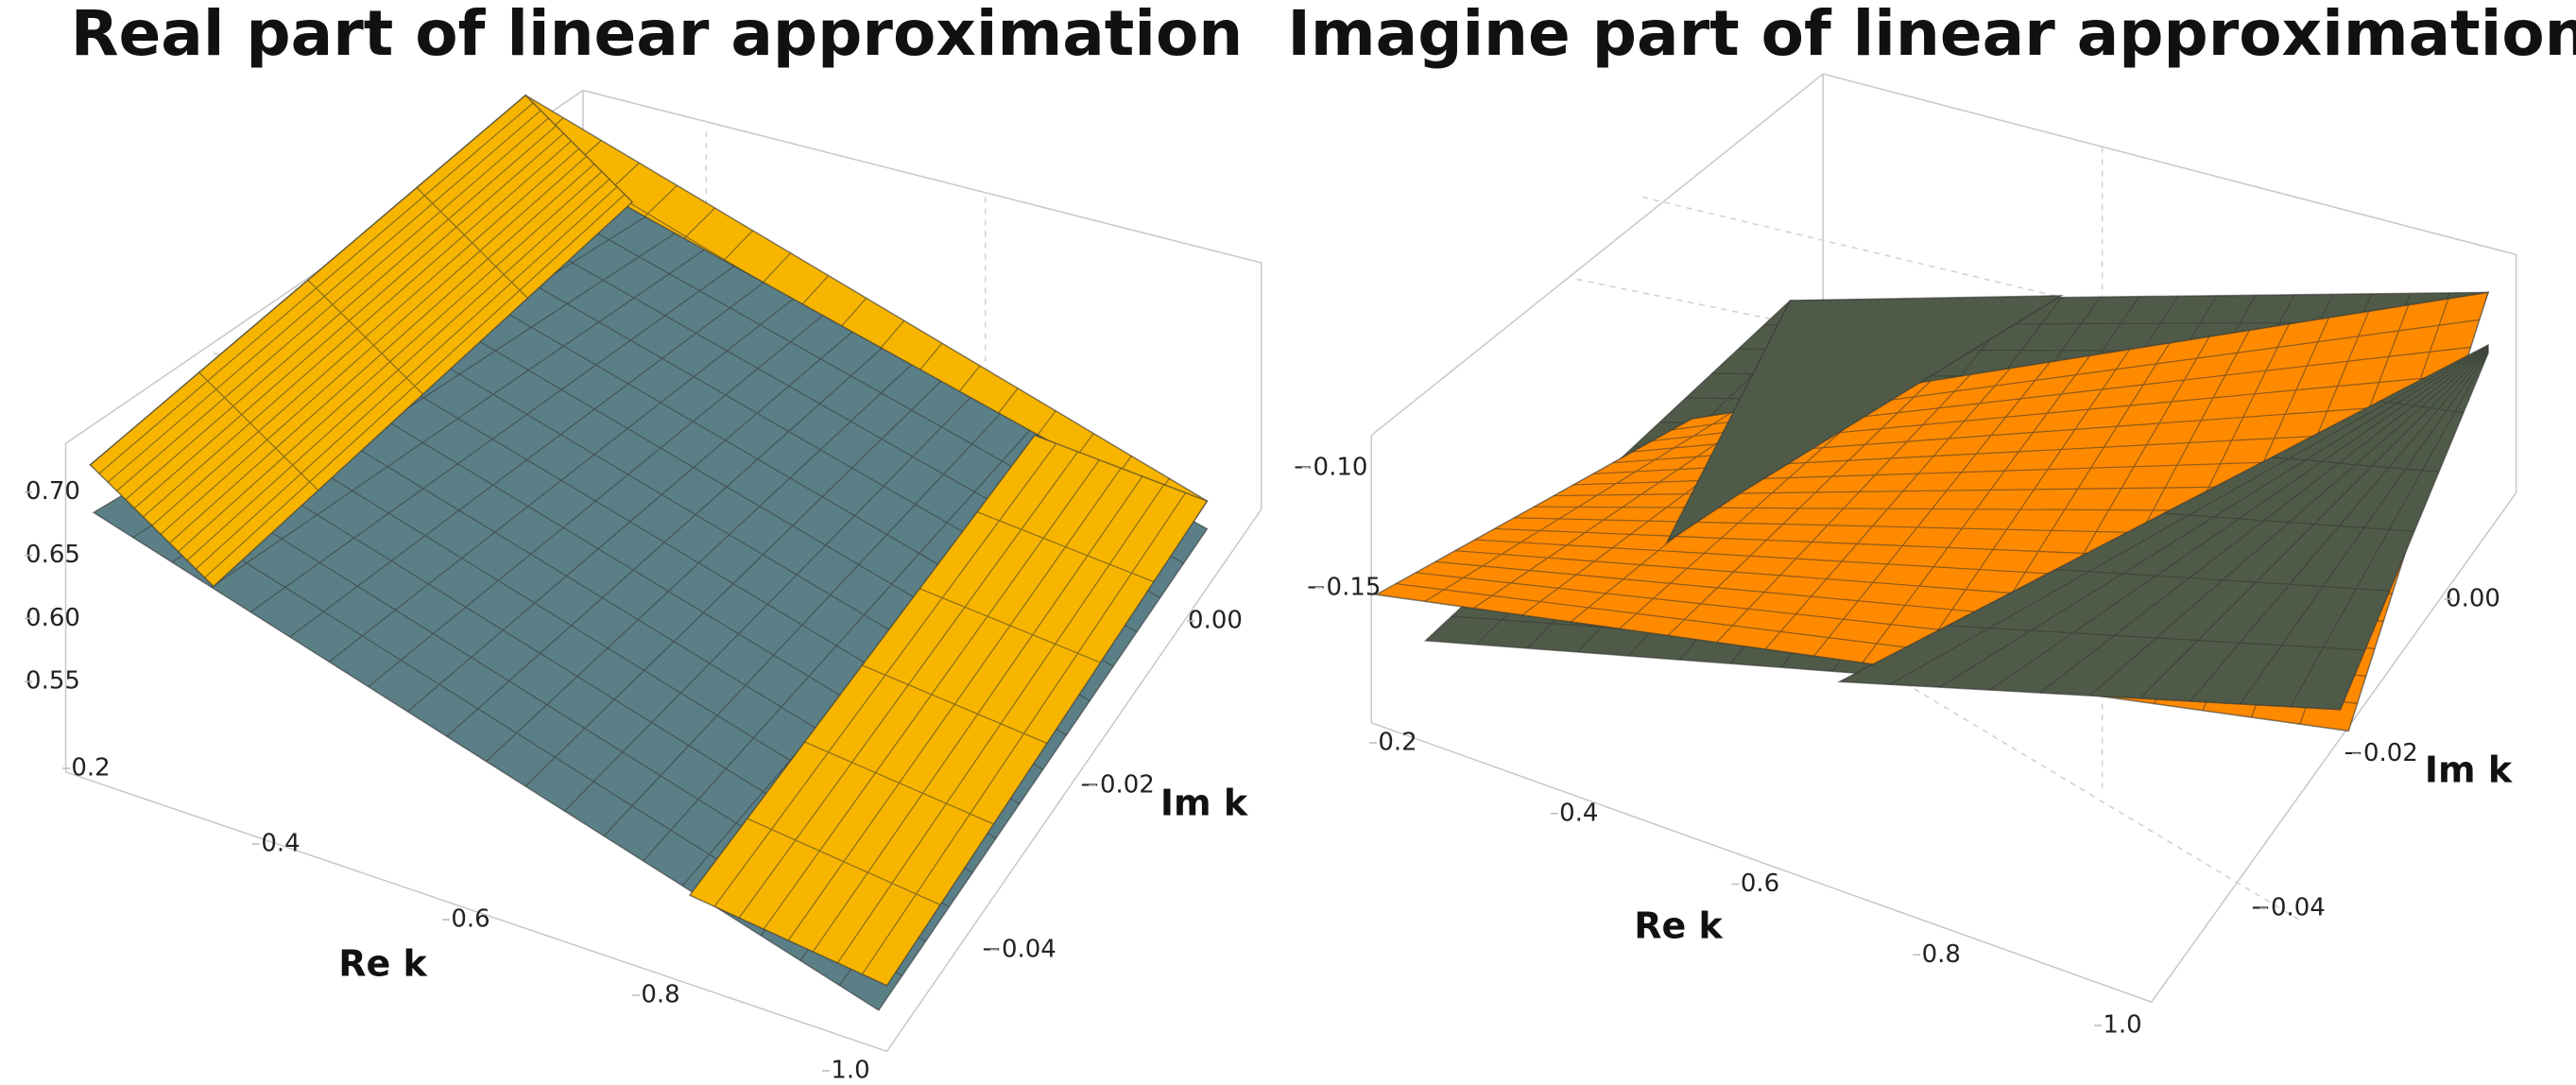 This screenshot has height=1085, width=2576. What do you see at coordinates (53, 618) in the screenshot?
I see `z-tick-label: 0.60` at bounding box center [53, 618].